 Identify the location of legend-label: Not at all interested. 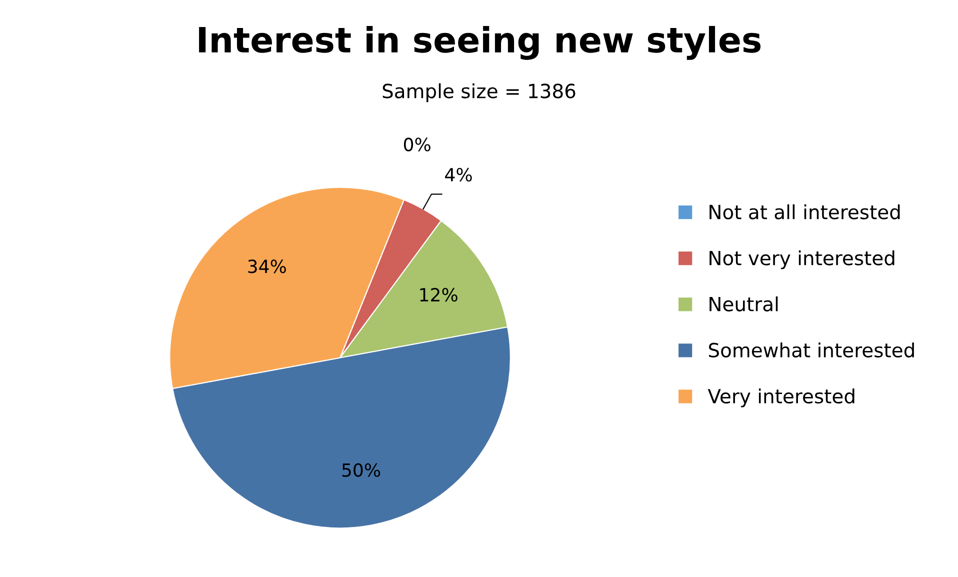
(805, 212).